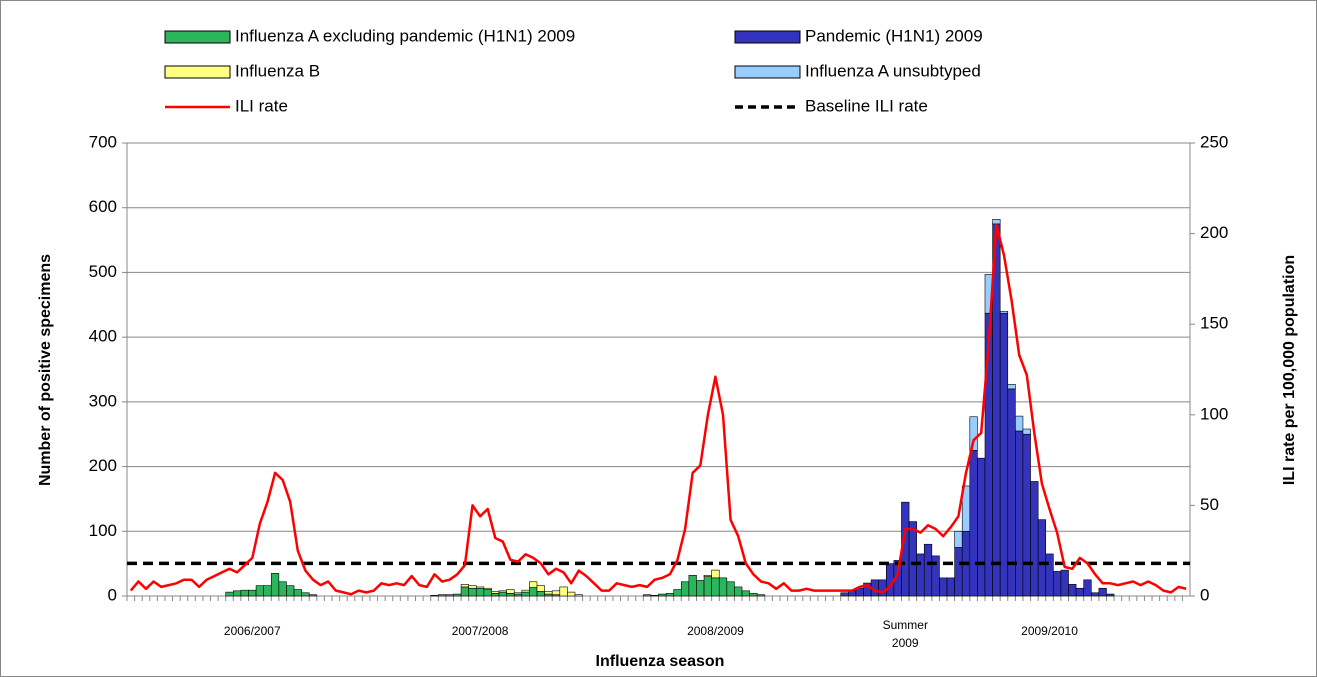  What do you see at coordinates (1214, 413) in the screenshot?
I see `y2-tick-label: 100` at bounding box center [1214, 413].